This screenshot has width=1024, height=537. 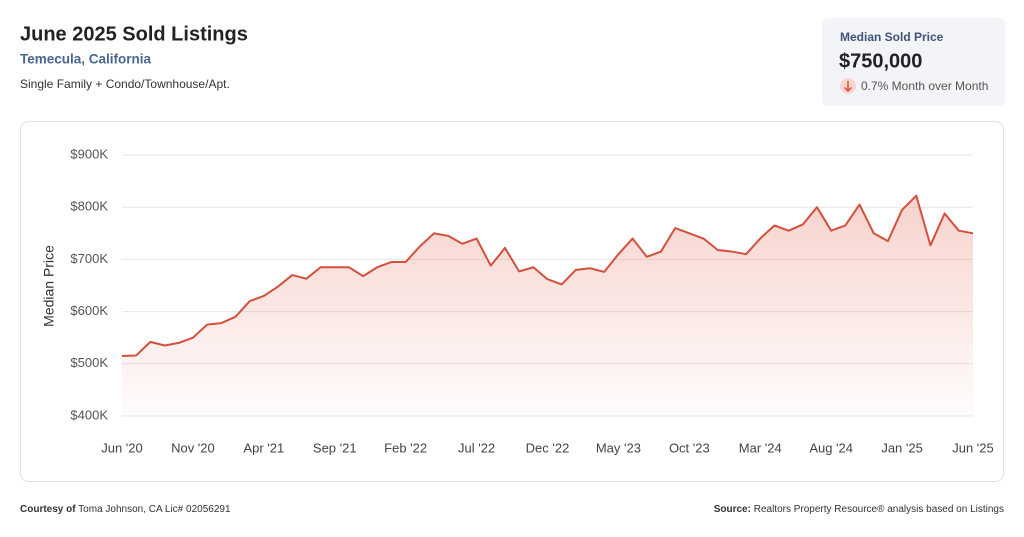 I want to click on x-tick-label: Jun '20, so click(x=122, y=447).